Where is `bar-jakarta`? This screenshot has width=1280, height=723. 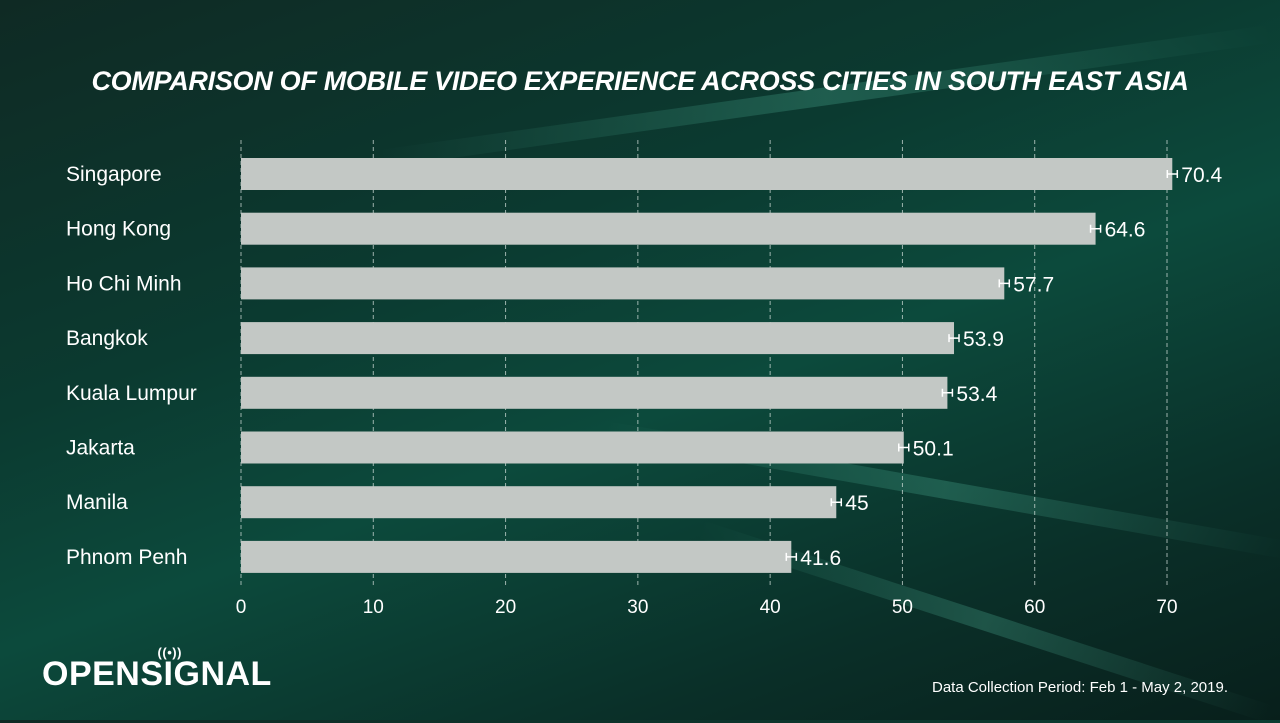 bar-jakarta is located at coordinates (572, 447).